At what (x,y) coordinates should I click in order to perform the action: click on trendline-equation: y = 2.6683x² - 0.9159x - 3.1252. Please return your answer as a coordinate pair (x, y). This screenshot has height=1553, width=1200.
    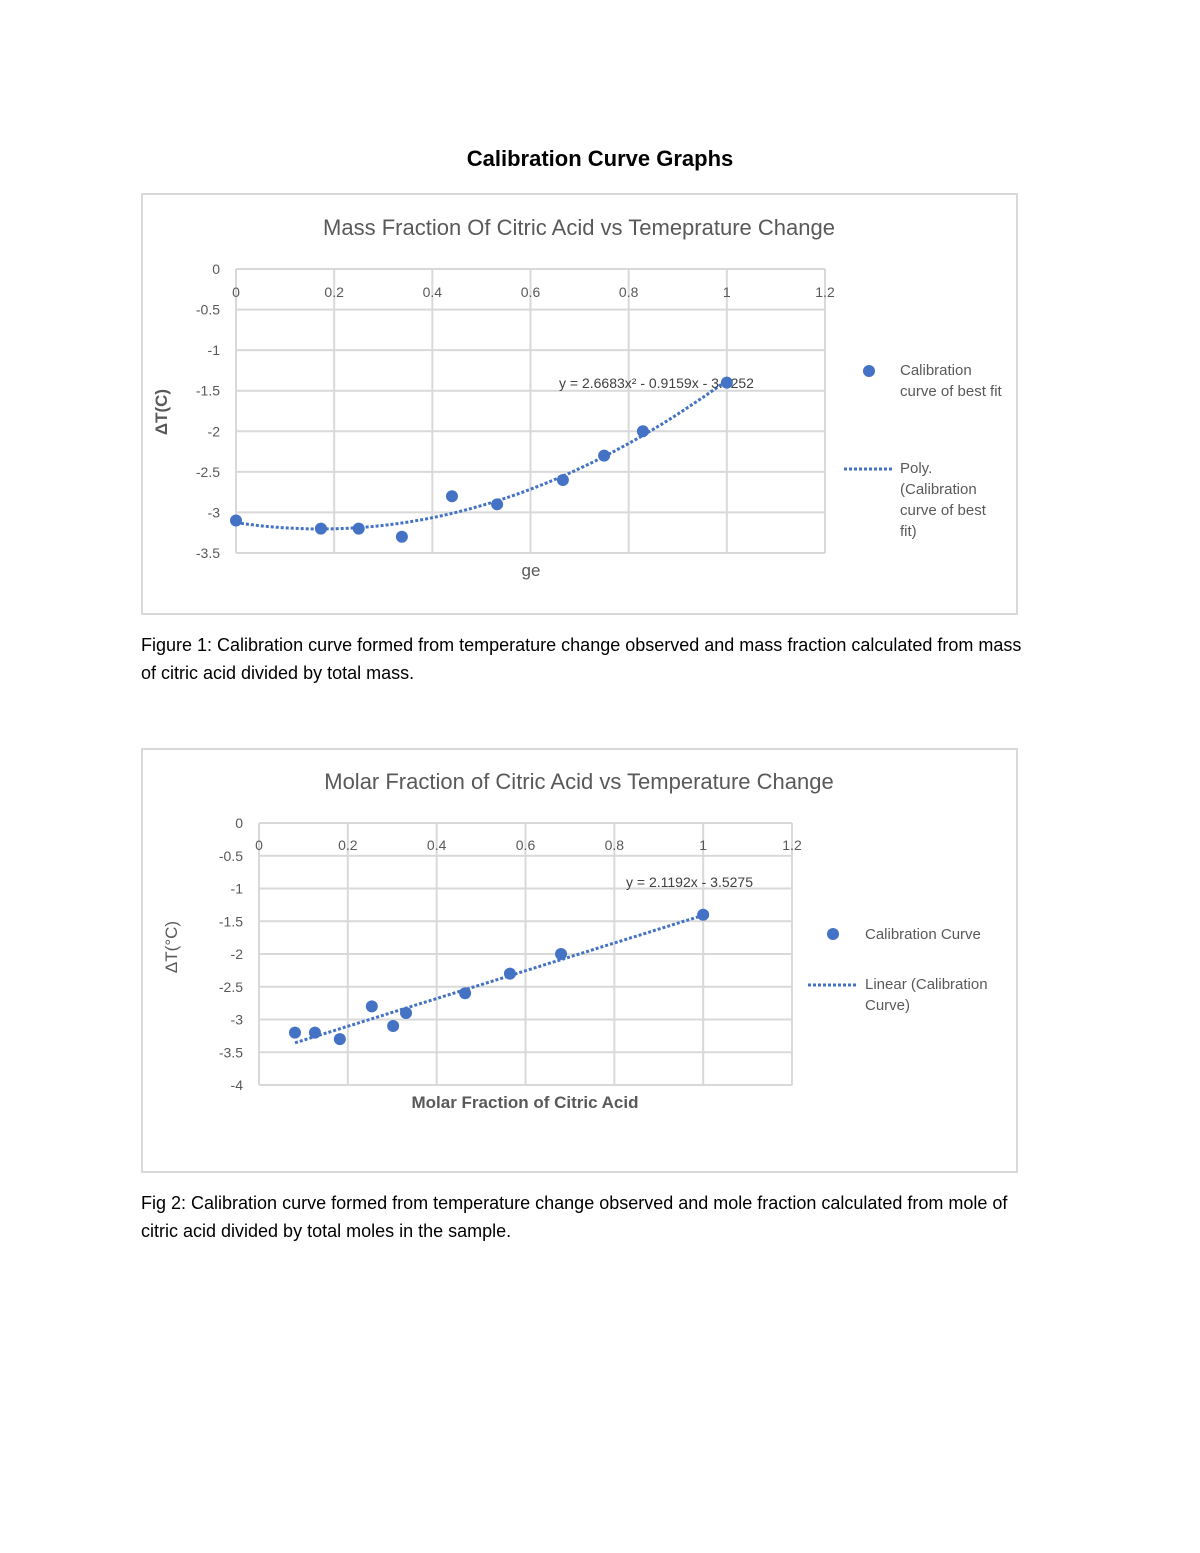
    Looking at the image, I should click on (656, 383).